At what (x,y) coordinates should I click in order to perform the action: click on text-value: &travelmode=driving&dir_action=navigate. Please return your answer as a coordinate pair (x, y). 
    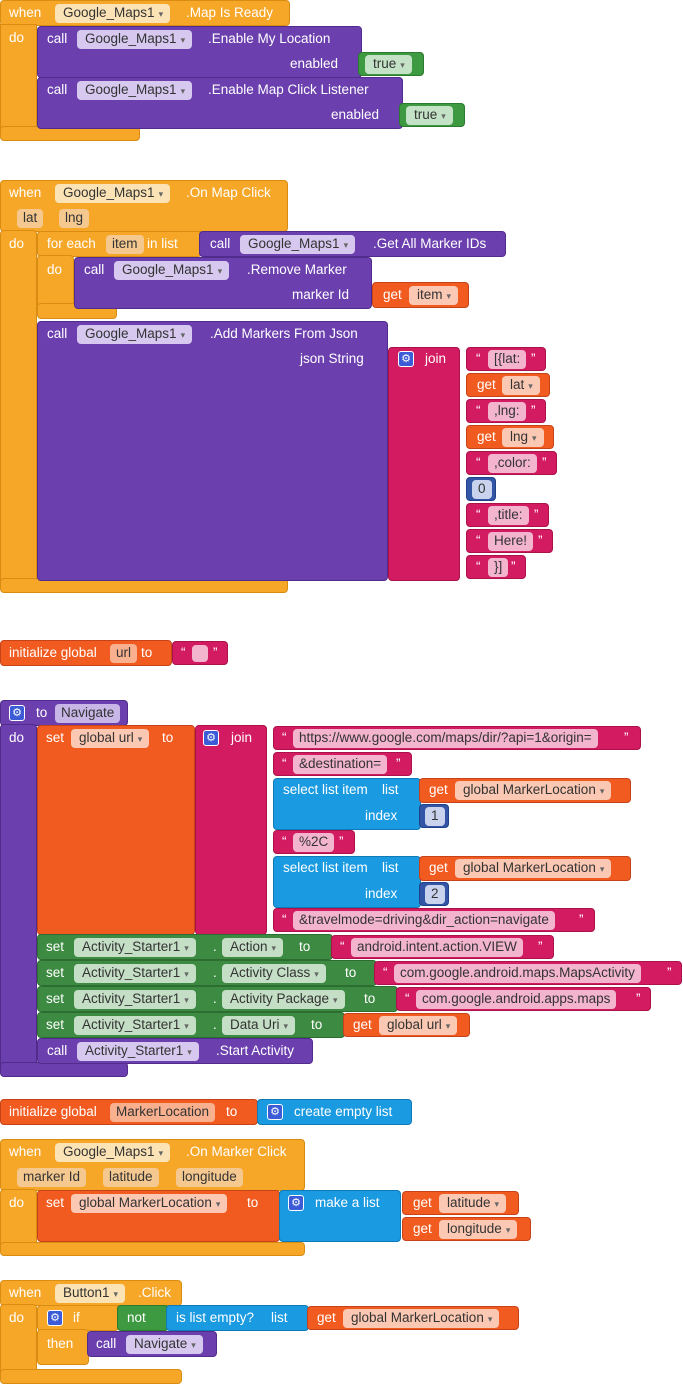
    Looking at the image, I should click on (424, 920).